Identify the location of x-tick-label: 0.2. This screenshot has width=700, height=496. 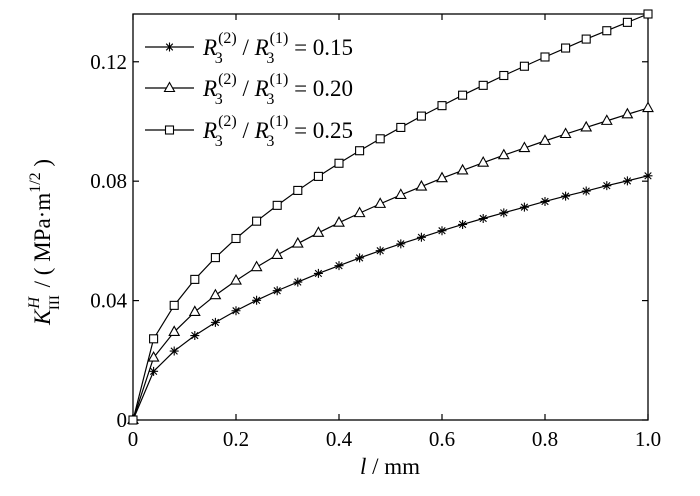
(236, 439).